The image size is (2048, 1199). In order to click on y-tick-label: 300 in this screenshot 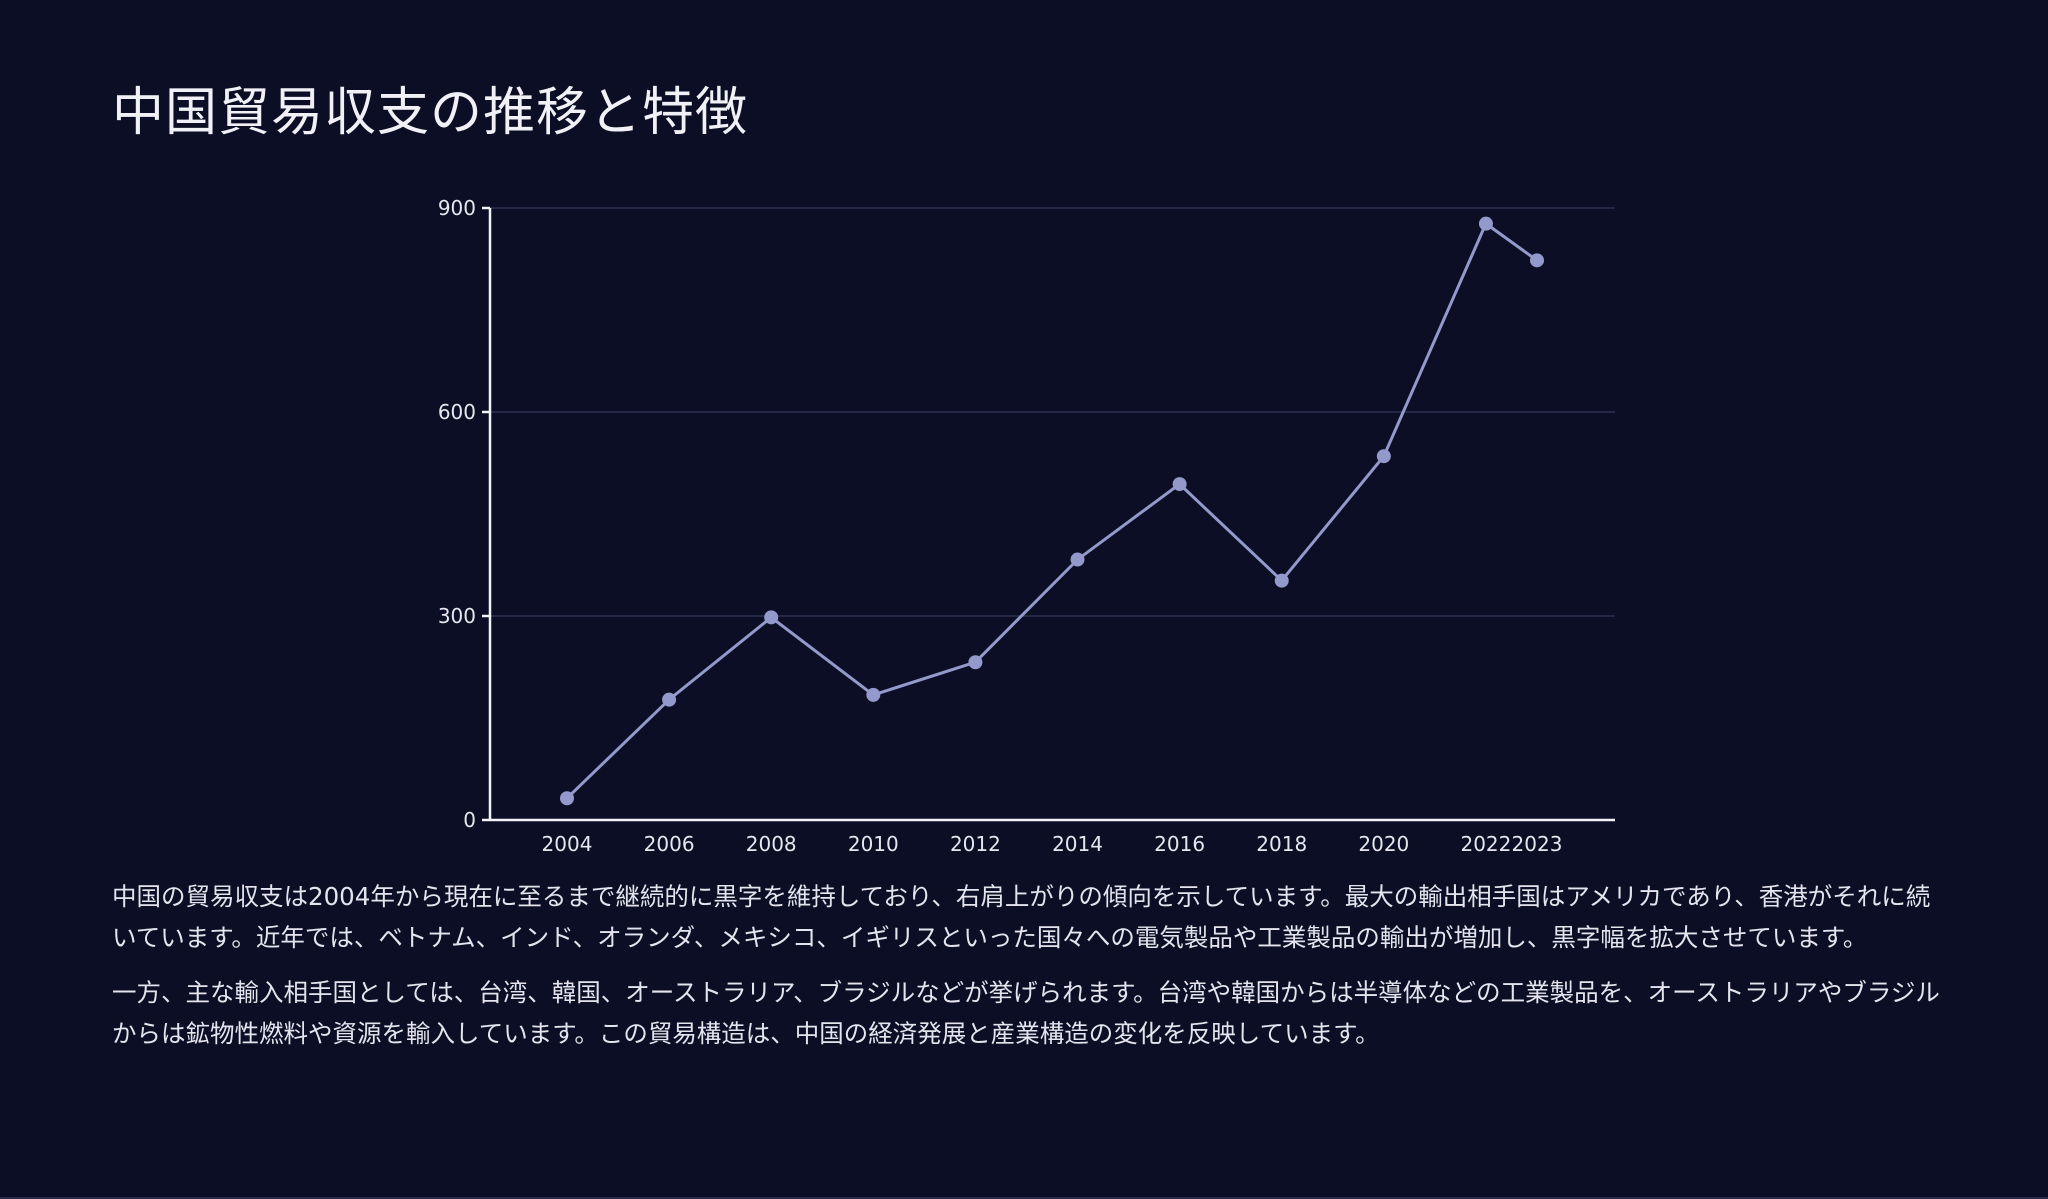, I will do `click(457, 616)`.